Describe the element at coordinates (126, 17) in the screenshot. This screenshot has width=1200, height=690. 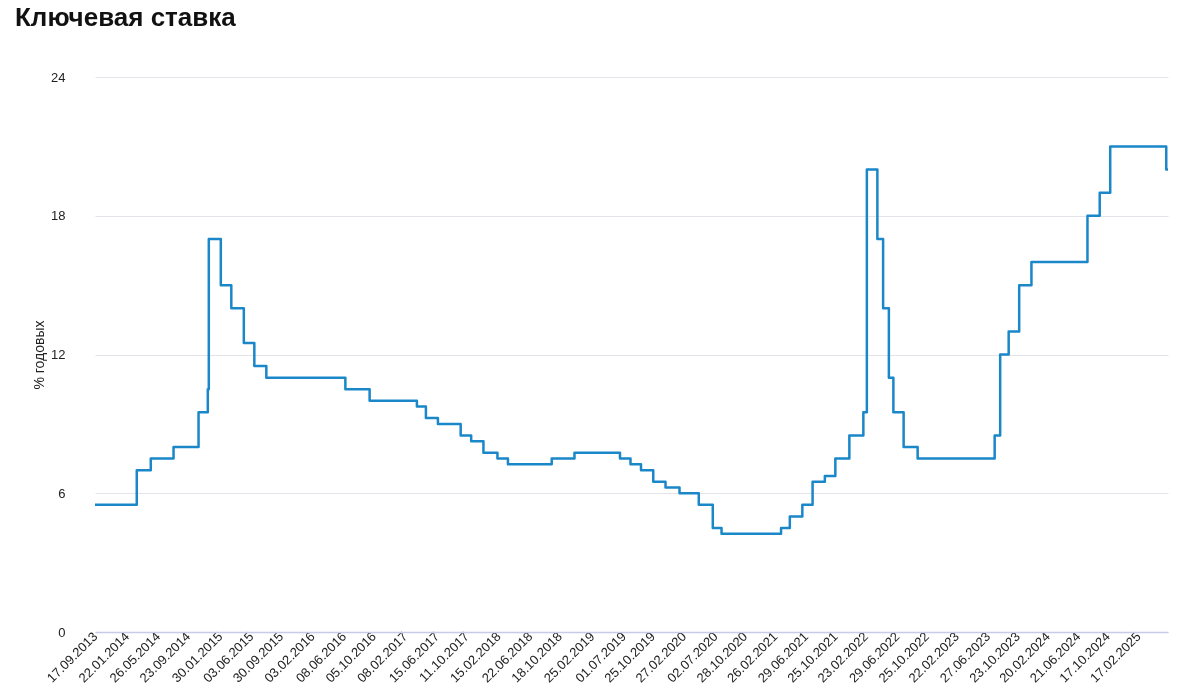
I see `chart-title: Ключевая ставка` at that location.